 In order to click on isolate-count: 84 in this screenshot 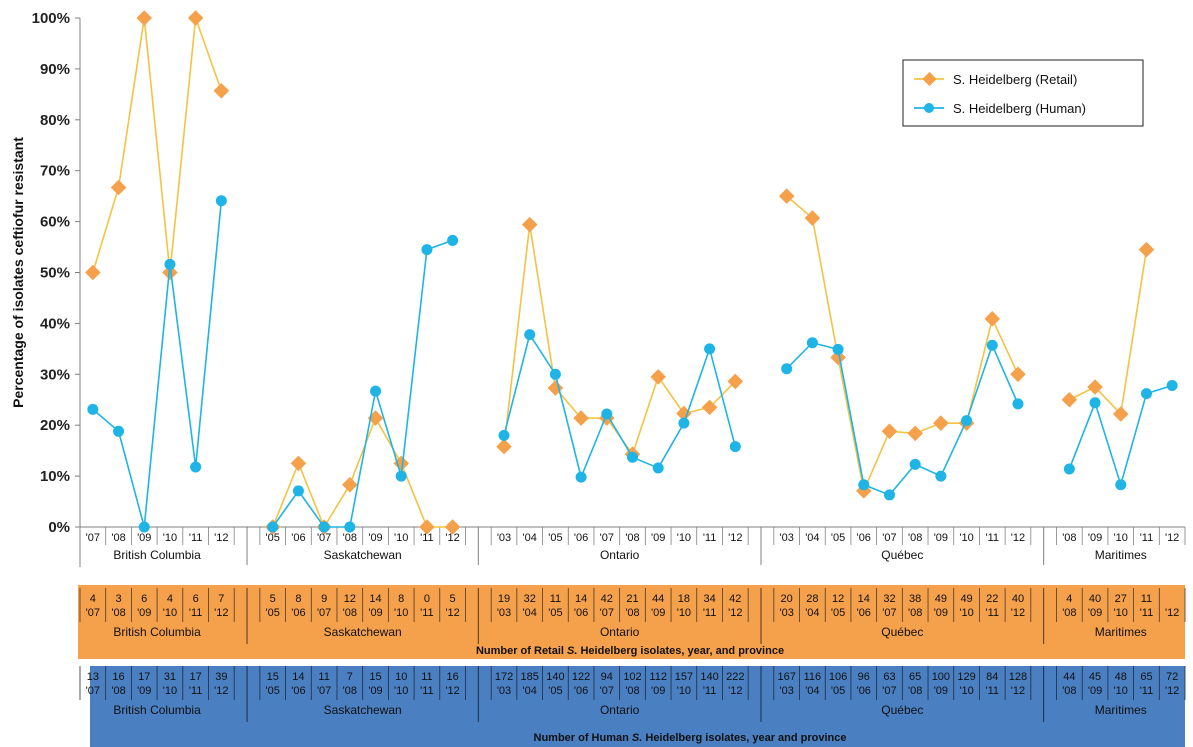, I will do `click(992, 677)`.